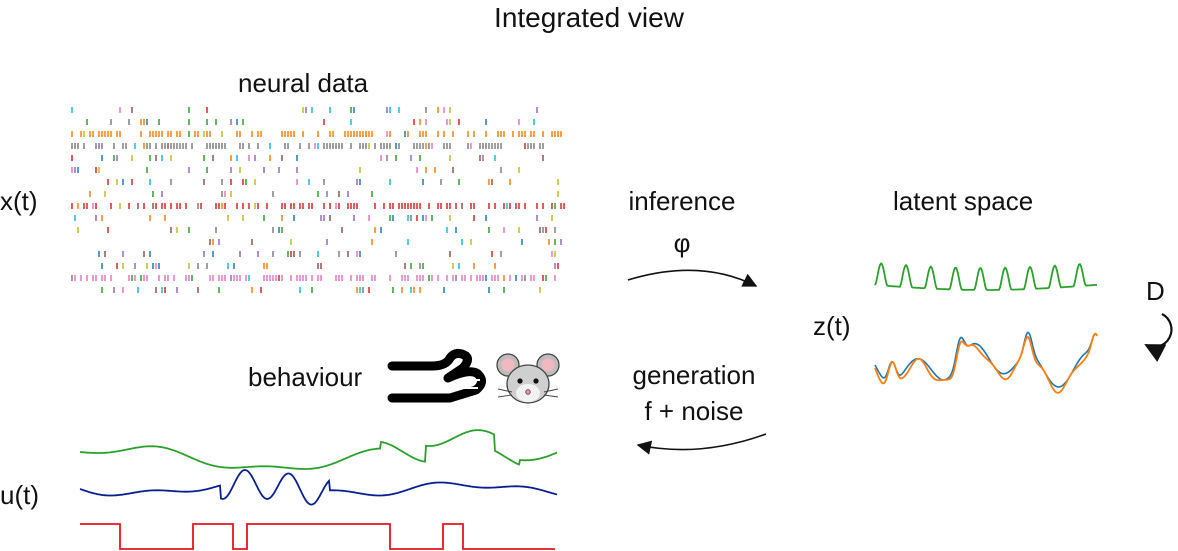  I want to click on latent-trace-orange, so click(986, 363).